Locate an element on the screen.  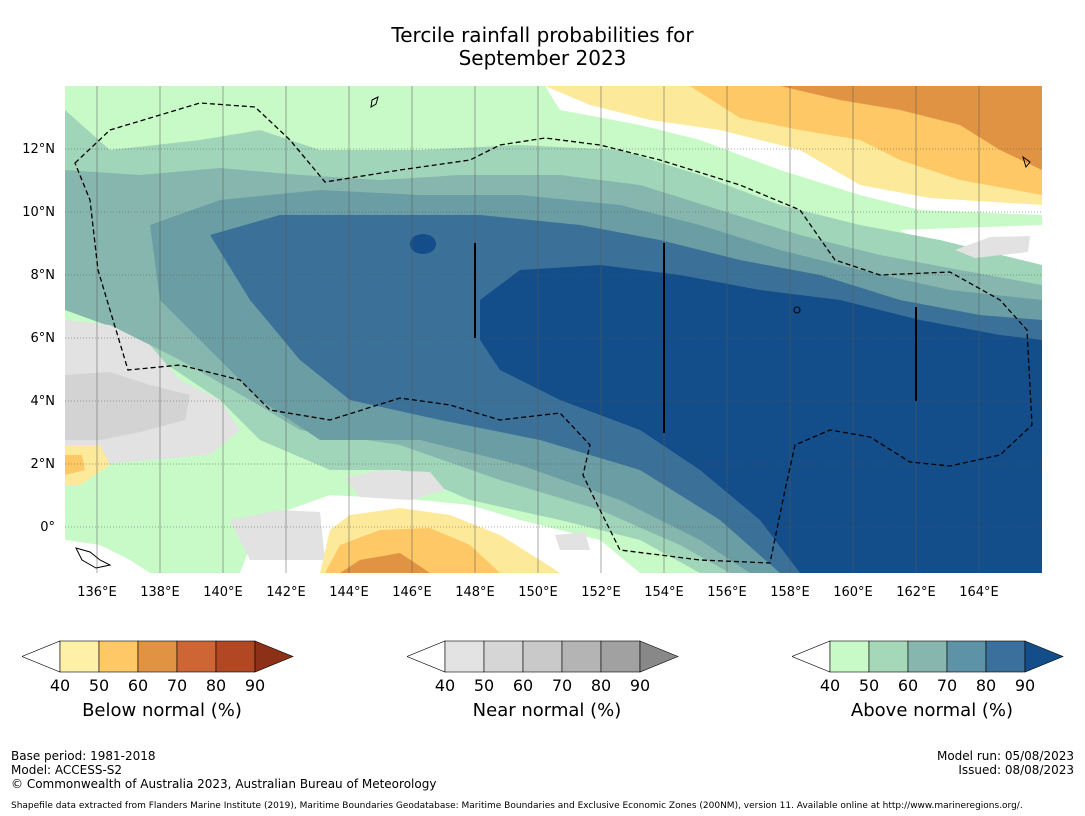
colorbar-near-label: Near normal (%) is located at coordinates (547, 710).